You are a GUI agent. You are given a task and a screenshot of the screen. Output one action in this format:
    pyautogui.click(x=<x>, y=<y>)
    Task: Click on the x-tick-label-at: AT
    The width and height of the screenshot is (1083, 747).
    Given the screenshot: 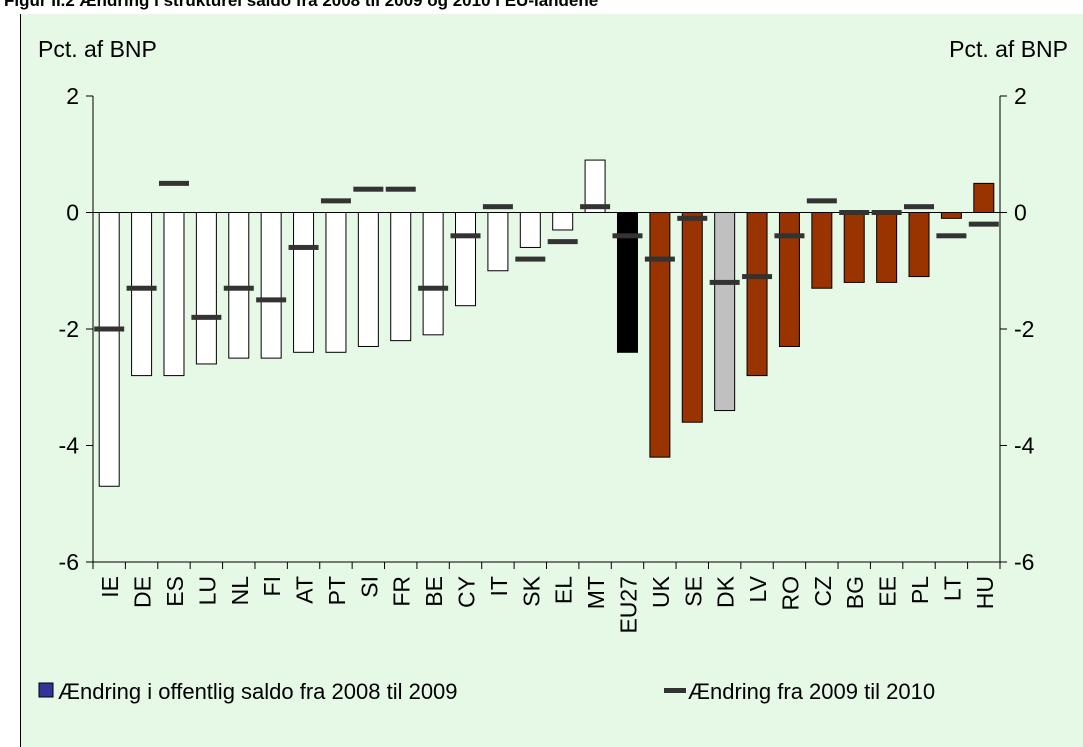 What is the action you would take?
    pyautogui.click(x=305, y=590)
    